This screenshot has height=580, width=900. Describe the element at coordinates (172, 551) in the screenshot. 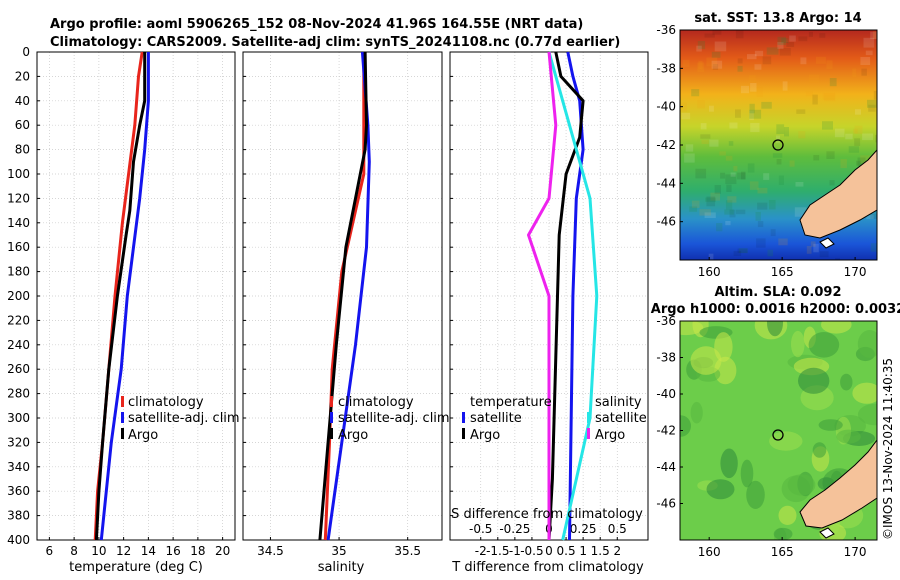

I see `x-tick-label: 16` at that location.